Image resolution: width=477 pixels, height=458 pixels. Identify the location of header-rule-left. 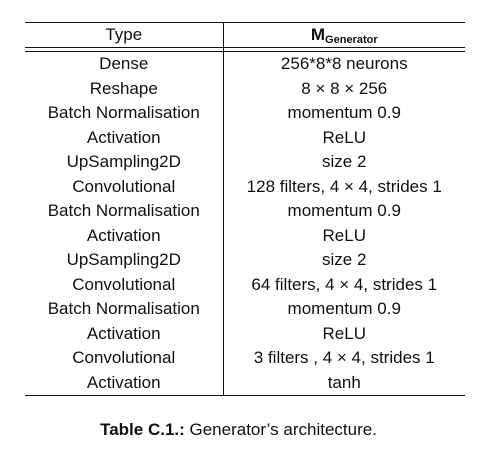
(124, 49).